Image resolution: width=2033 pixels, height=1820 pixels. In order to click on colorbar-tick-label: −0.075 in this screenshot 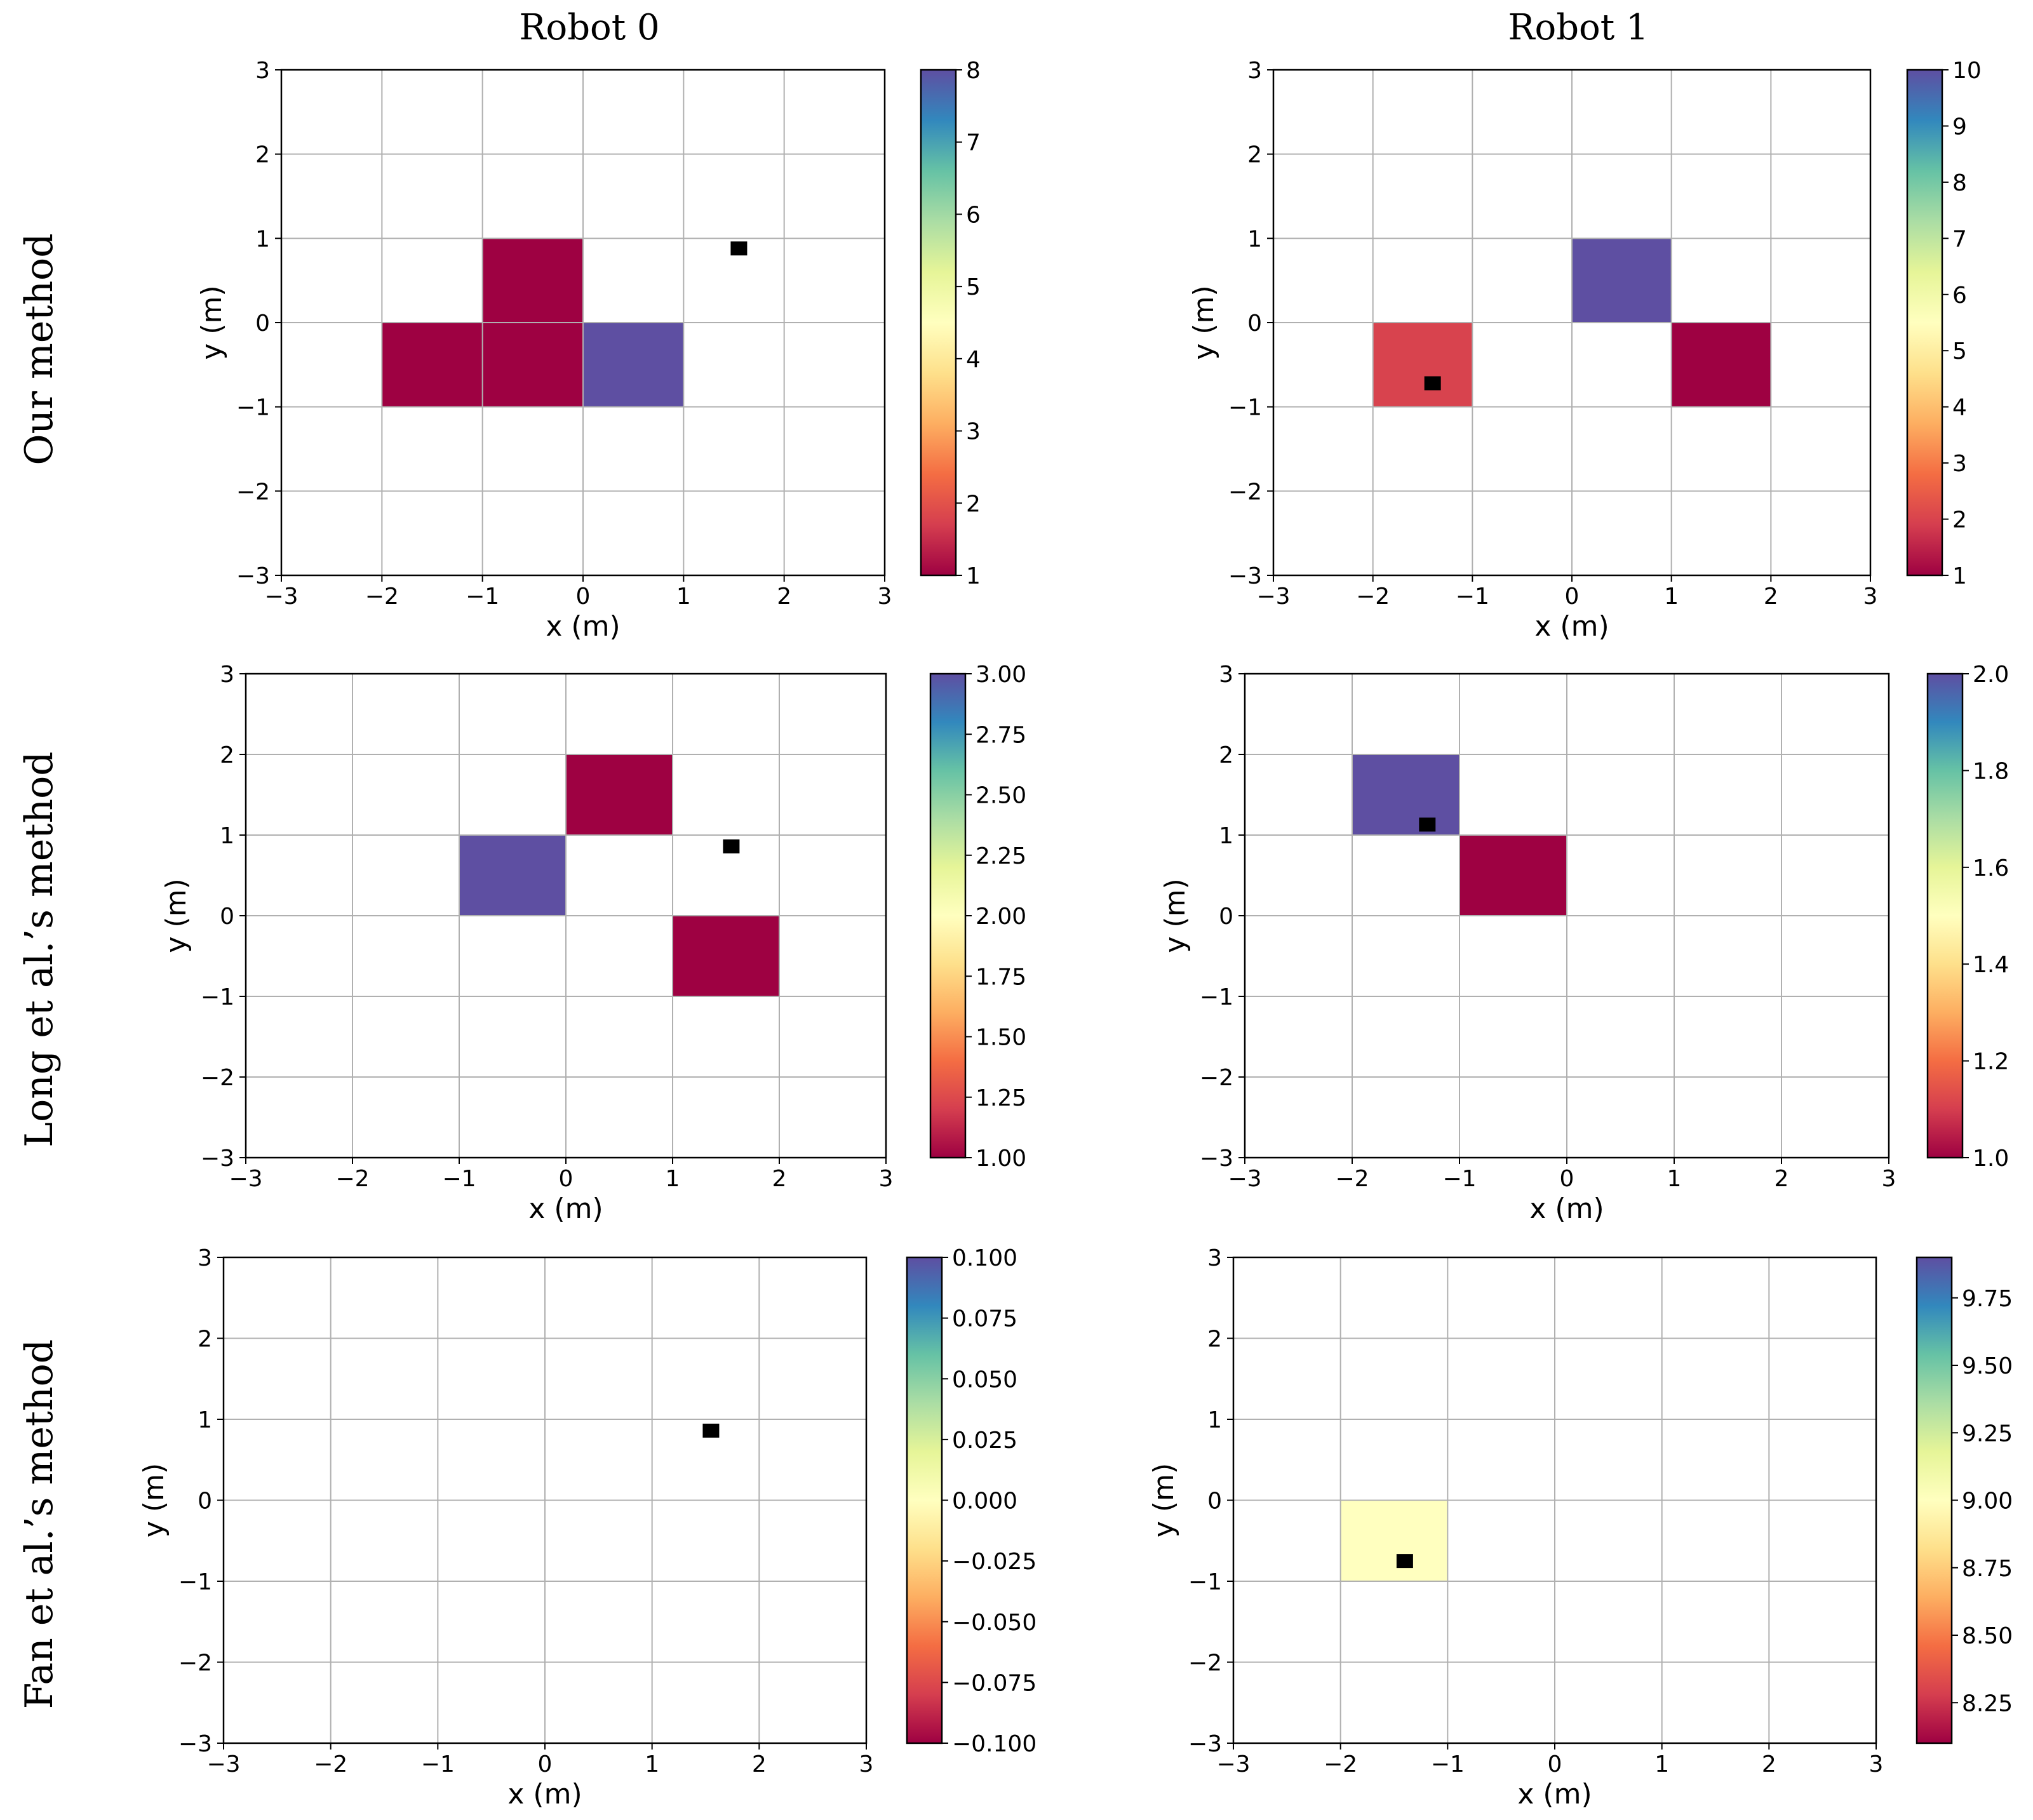, I will do `click(995, 1683)`.